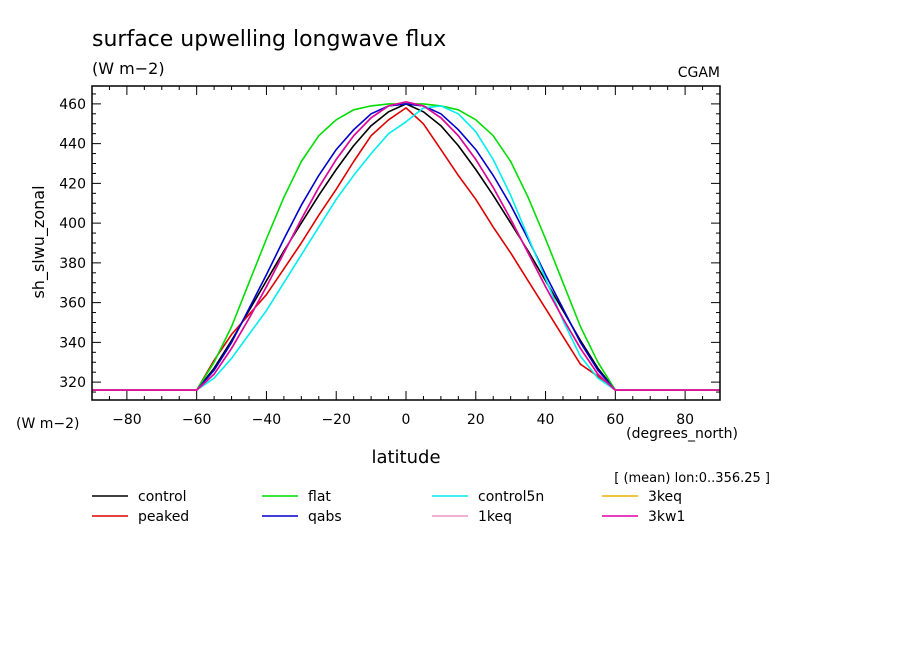 This screenshot has width=904, height=654. Describe the element at coordinates (72, 383) in the screenshot. I see `y-tick-label: 320` at that location.